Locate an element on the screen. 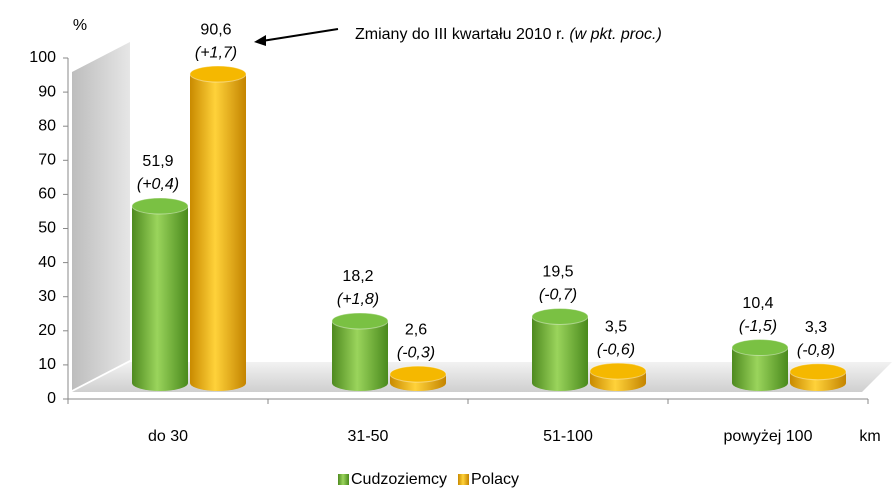 This screenshot has height=492, width=895. y-tick-label: 100 is located at coordinates (42, 57).